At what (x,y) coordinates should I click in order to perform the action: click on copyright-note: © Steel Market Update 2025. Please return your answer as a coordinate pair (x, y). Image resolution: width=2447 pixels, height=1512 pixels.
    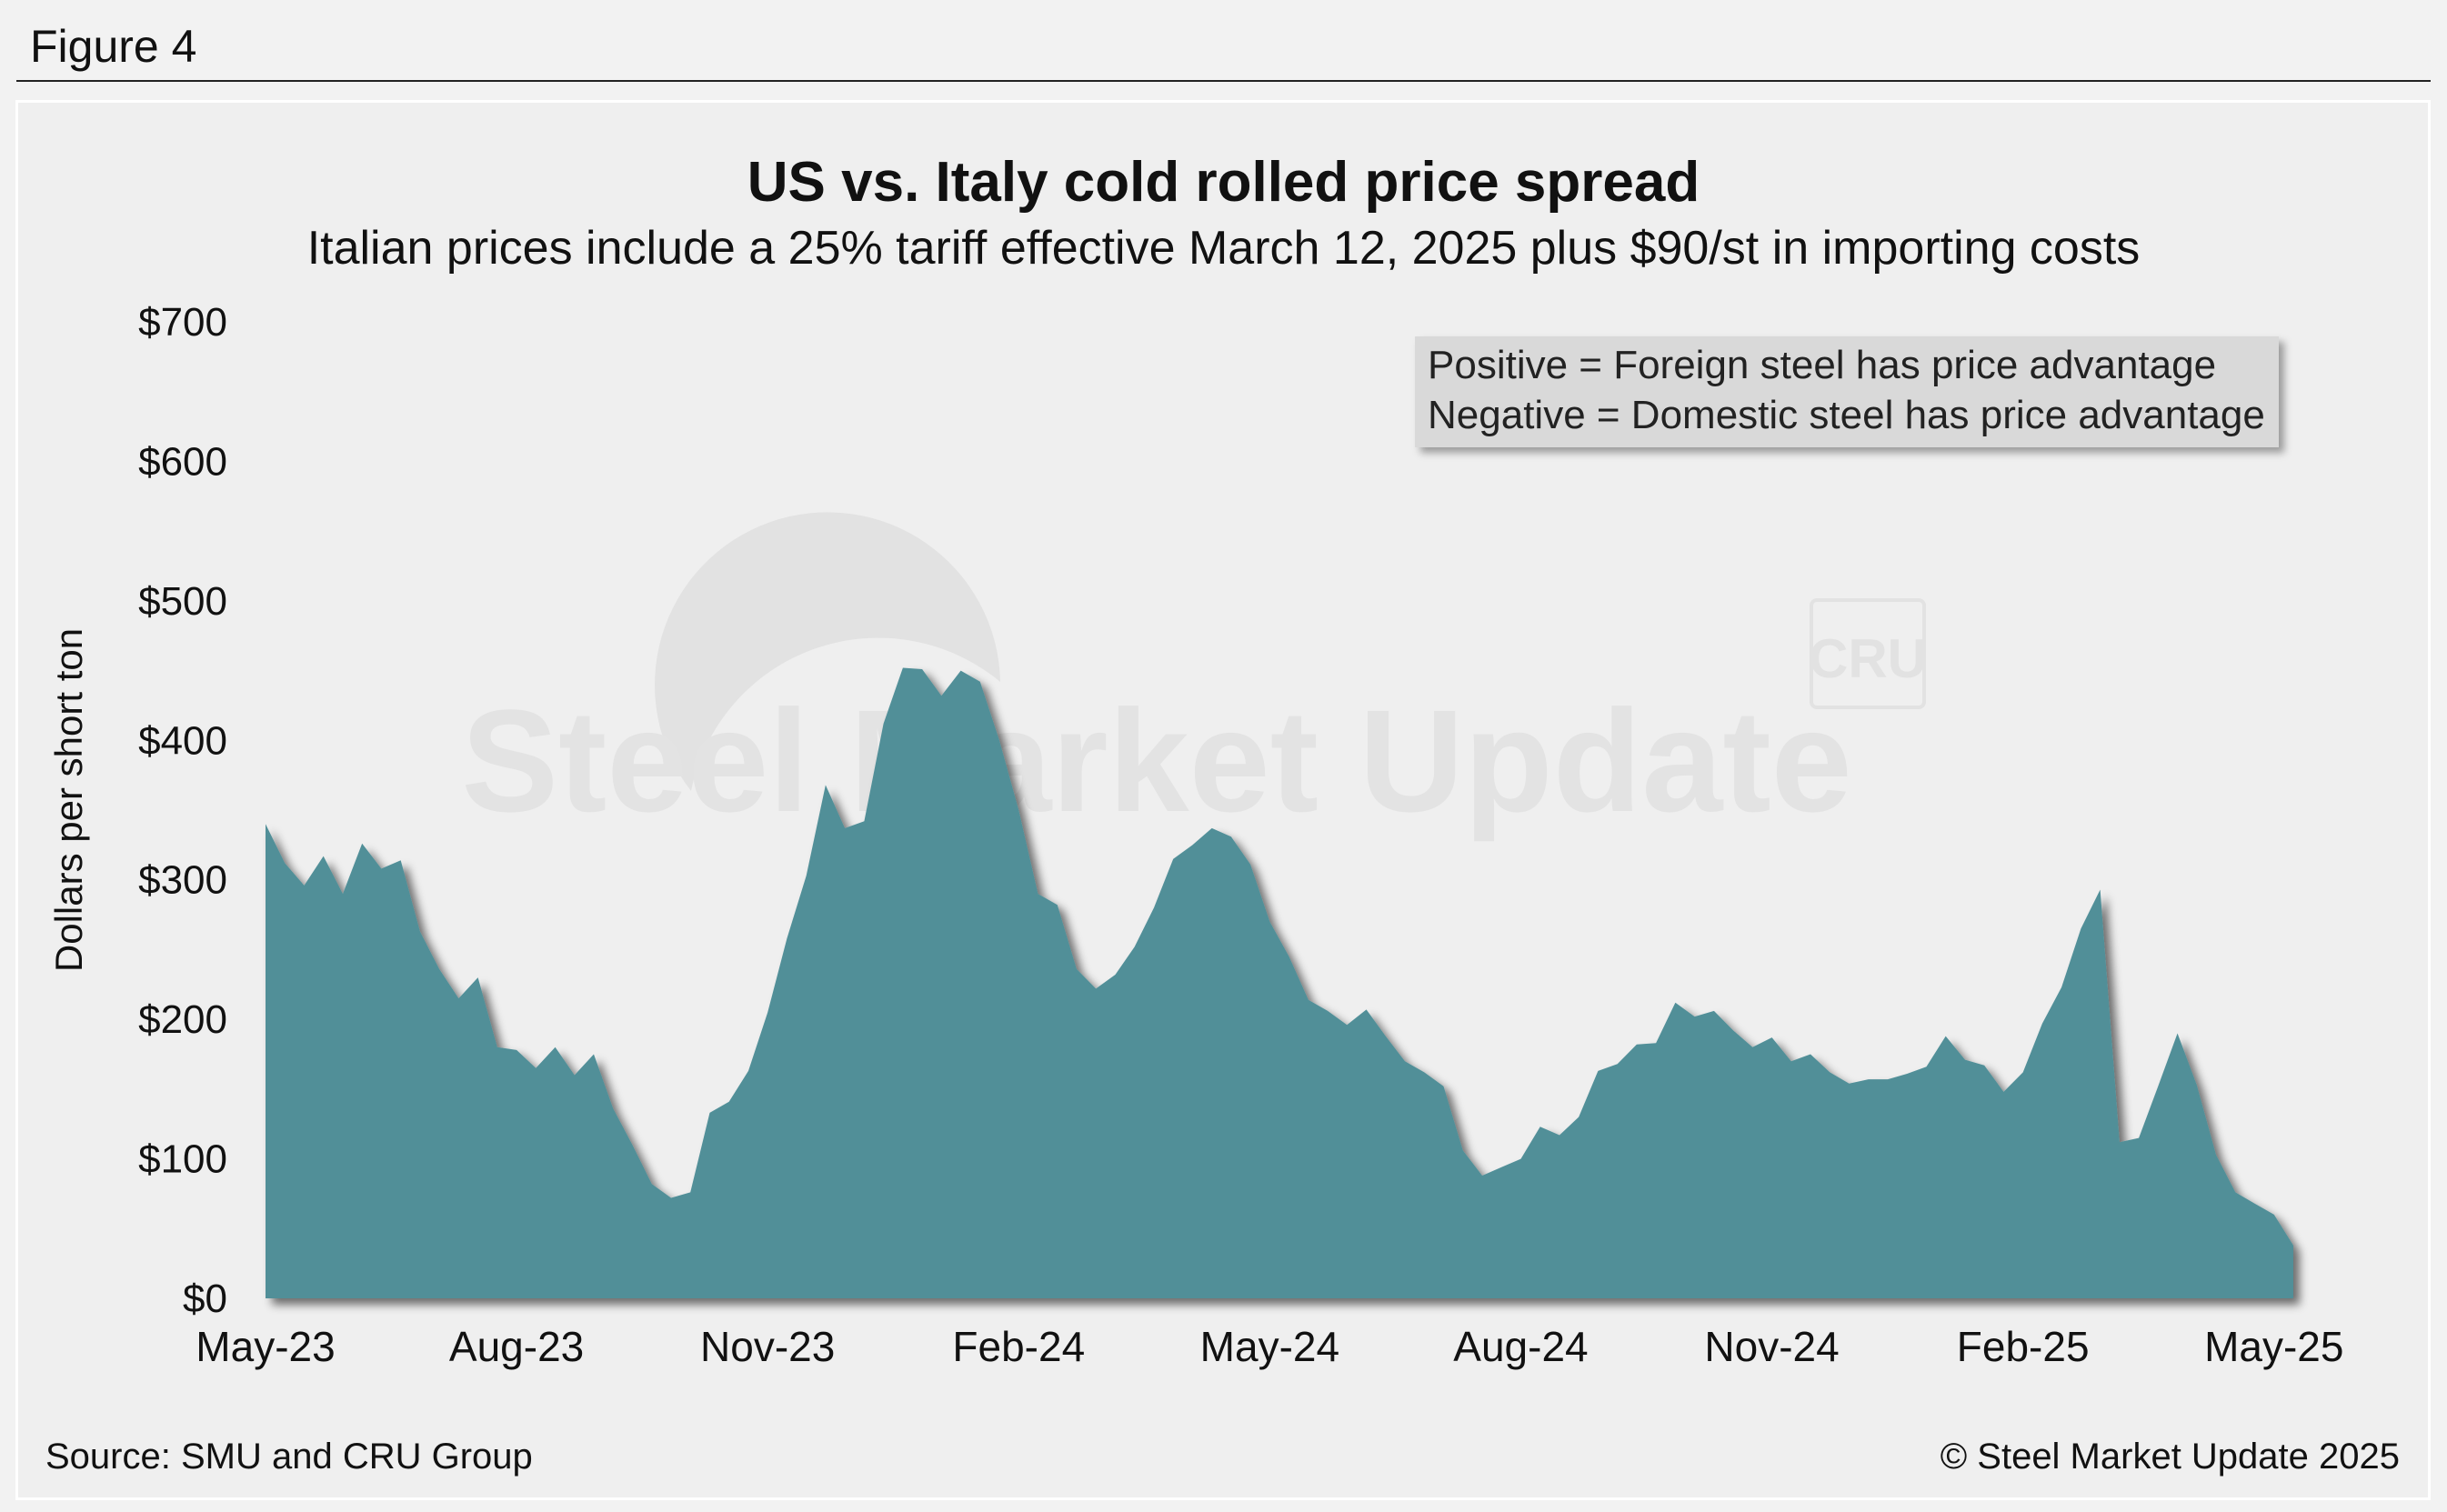
    Looking at the image, I should click on (2170, 1457).